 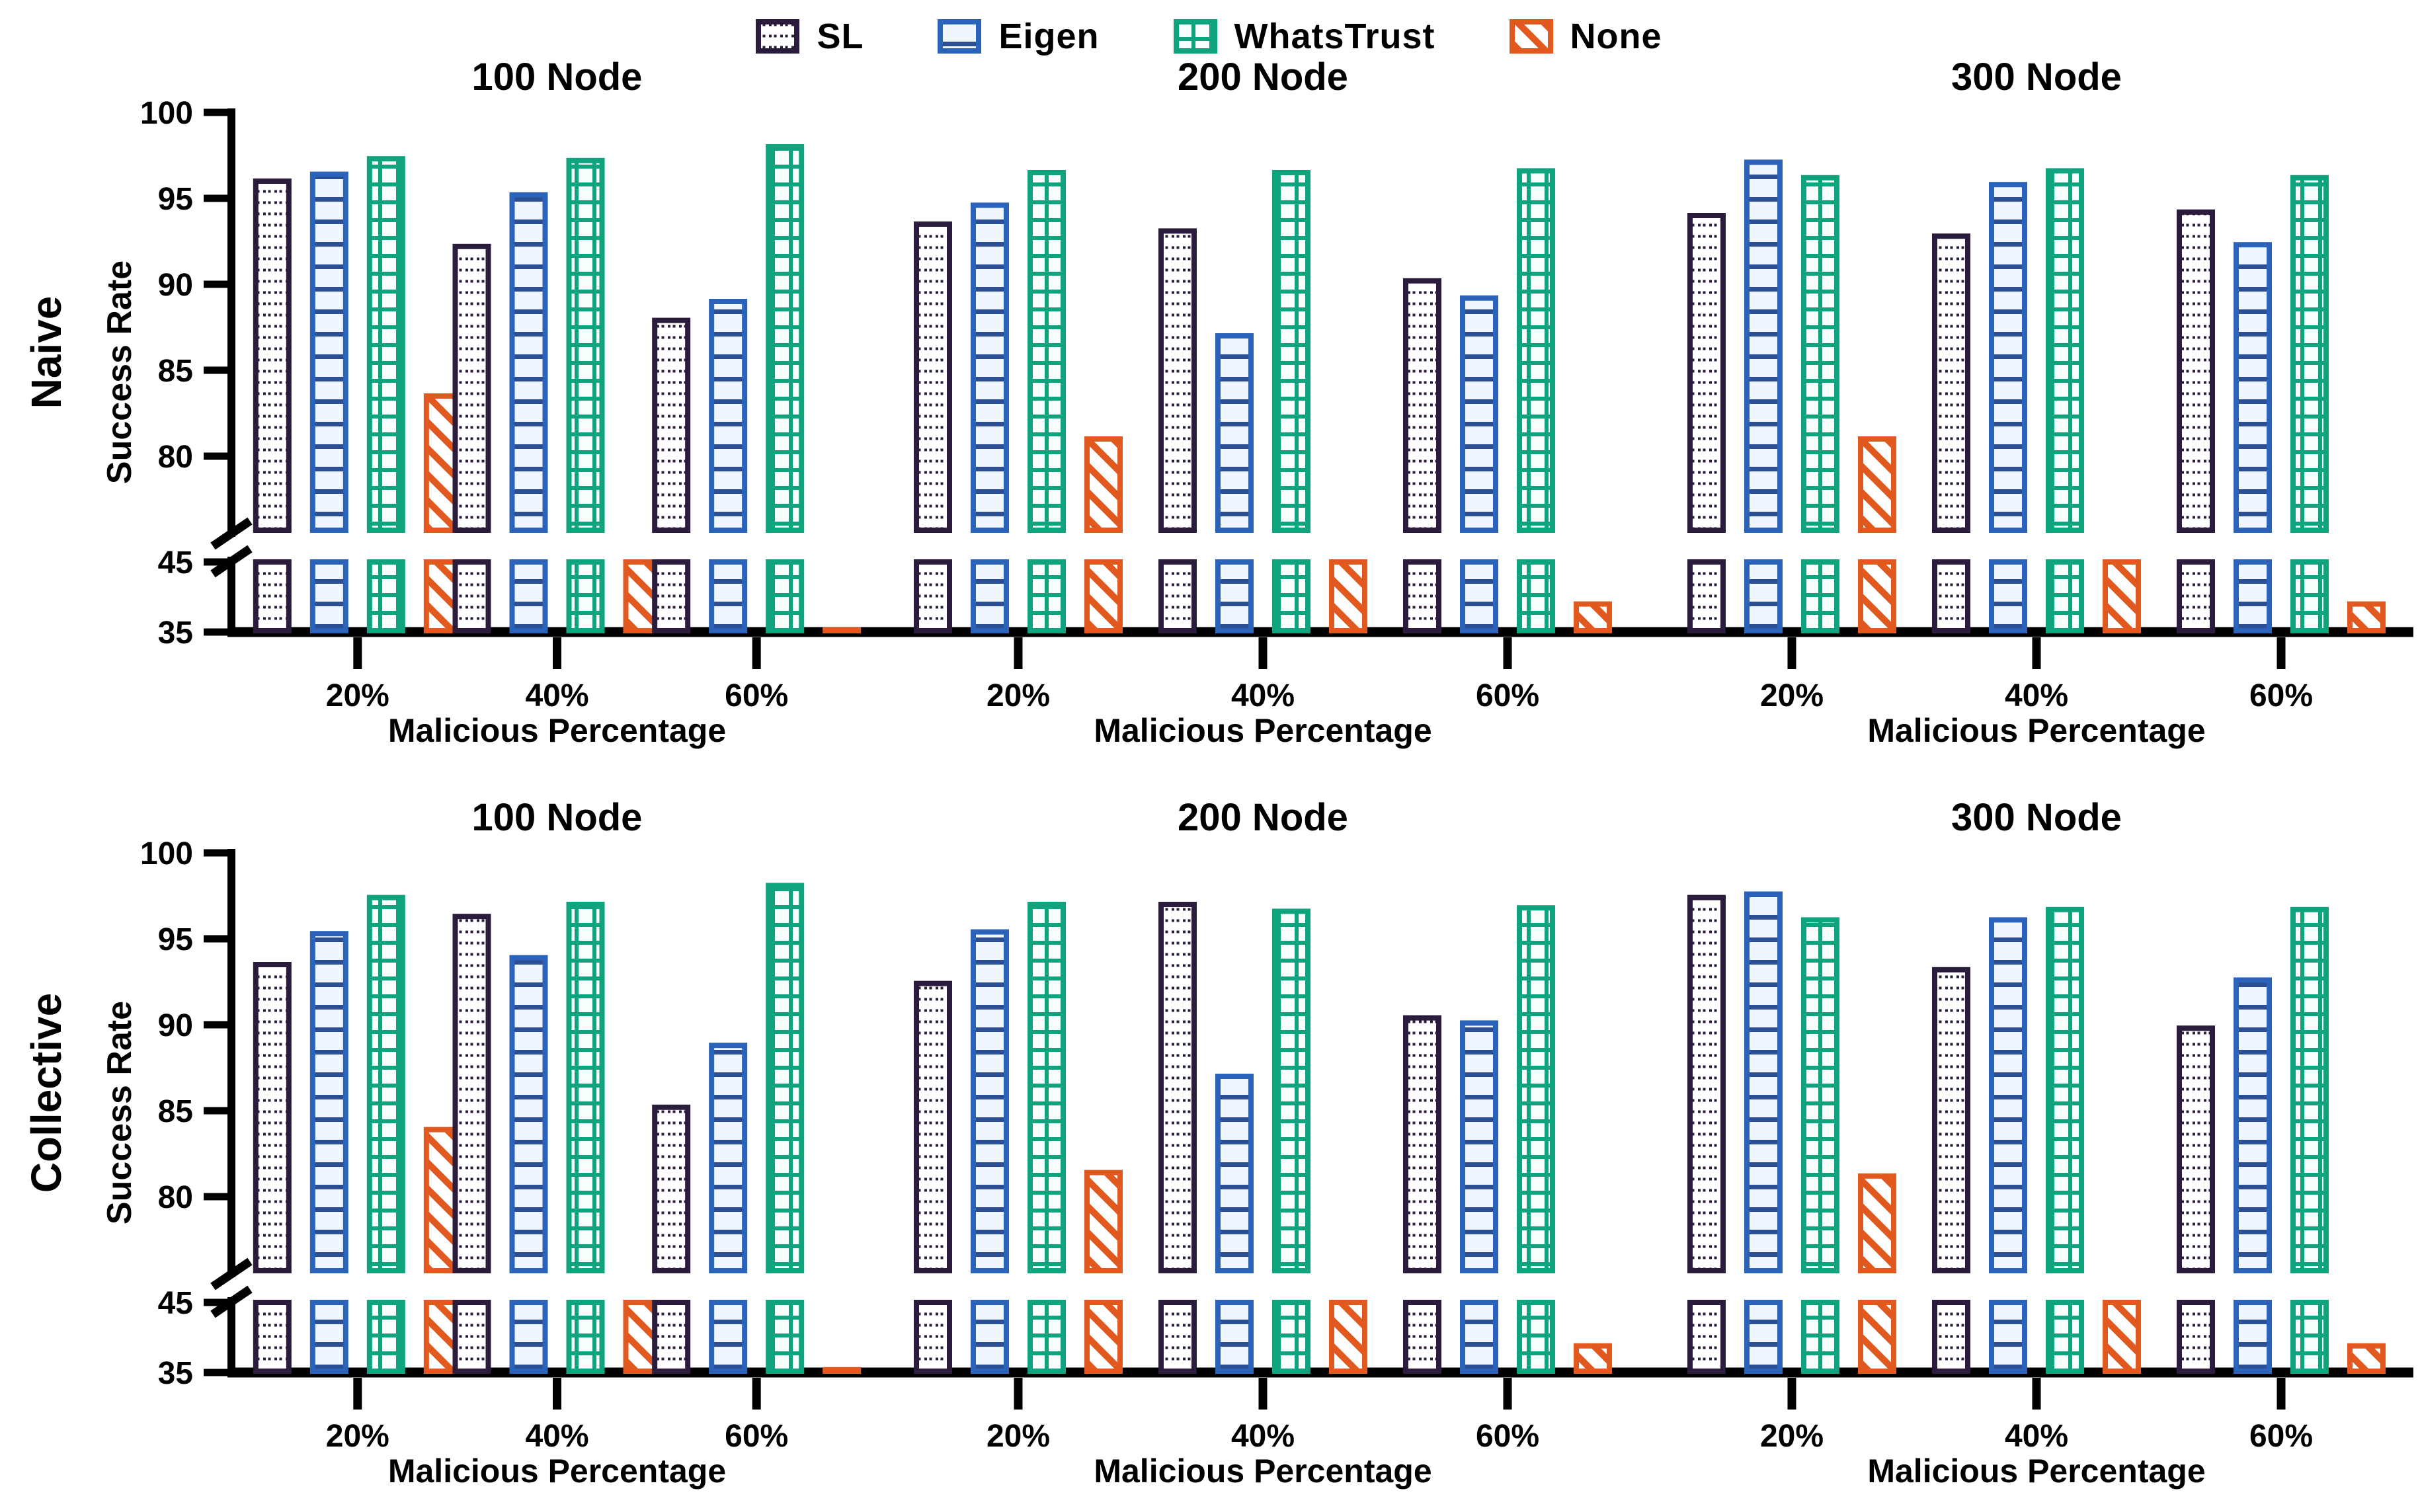 I want to click on y-tick-label: 85, so click(x=175, y=372).